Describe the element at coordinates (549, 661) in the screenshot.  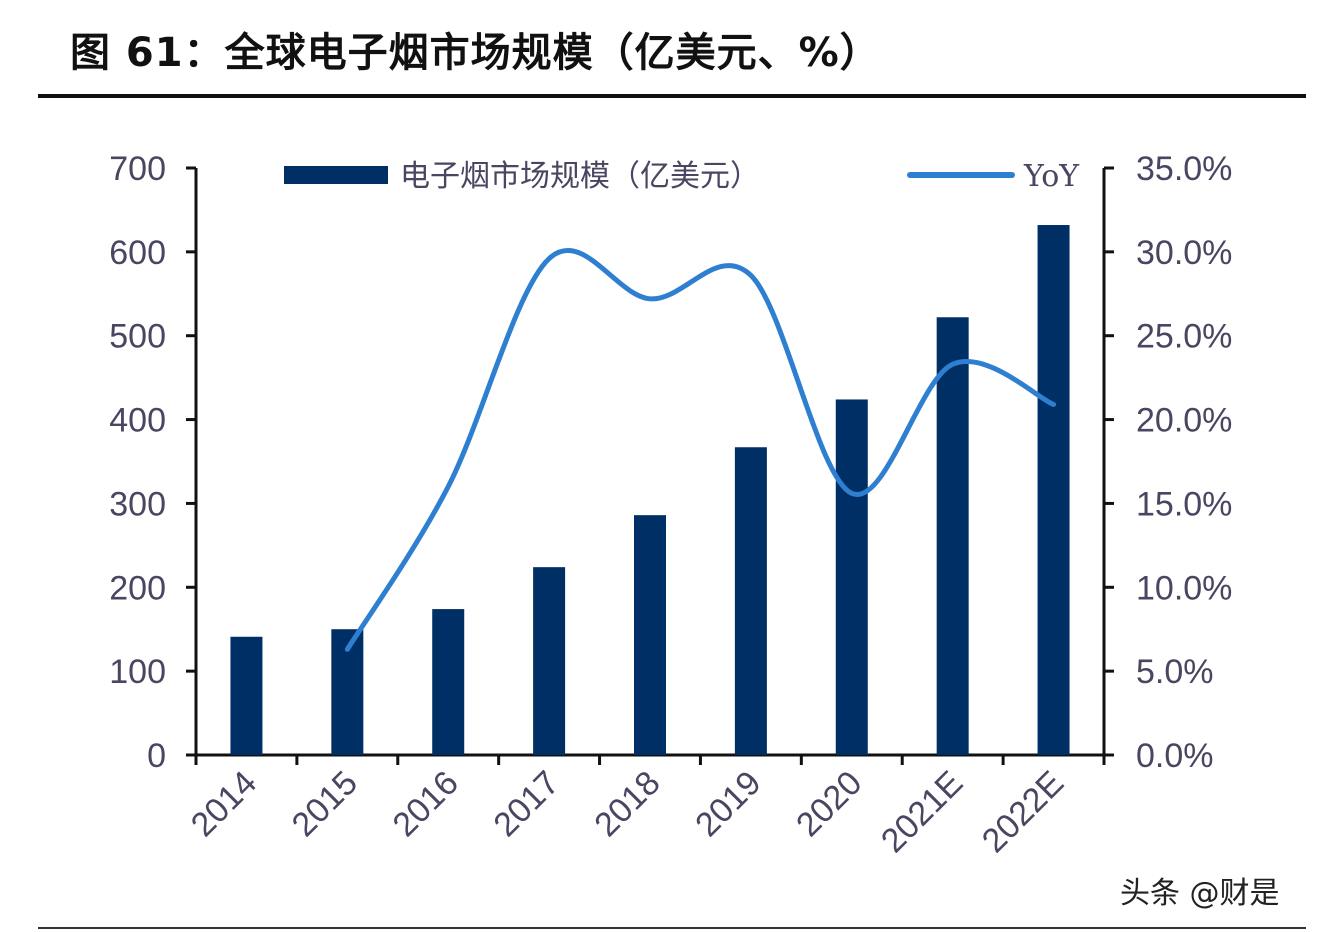
I see `bar-2017` at that location.